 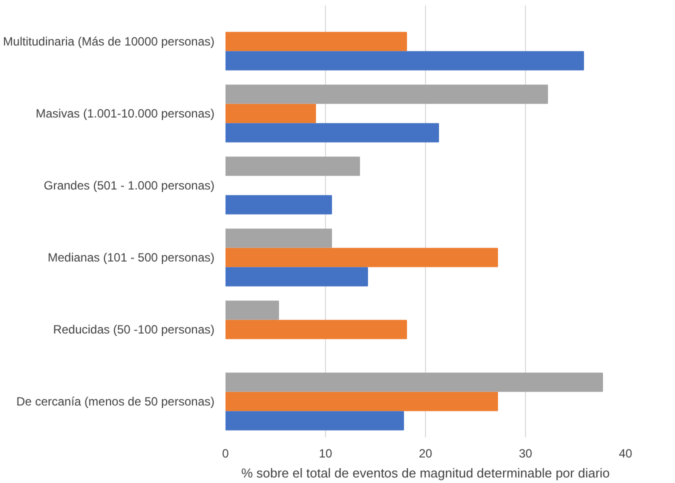 I want to click on y-tick-label: Reducidas (50 -100 personas), so click(x=134, y=329).